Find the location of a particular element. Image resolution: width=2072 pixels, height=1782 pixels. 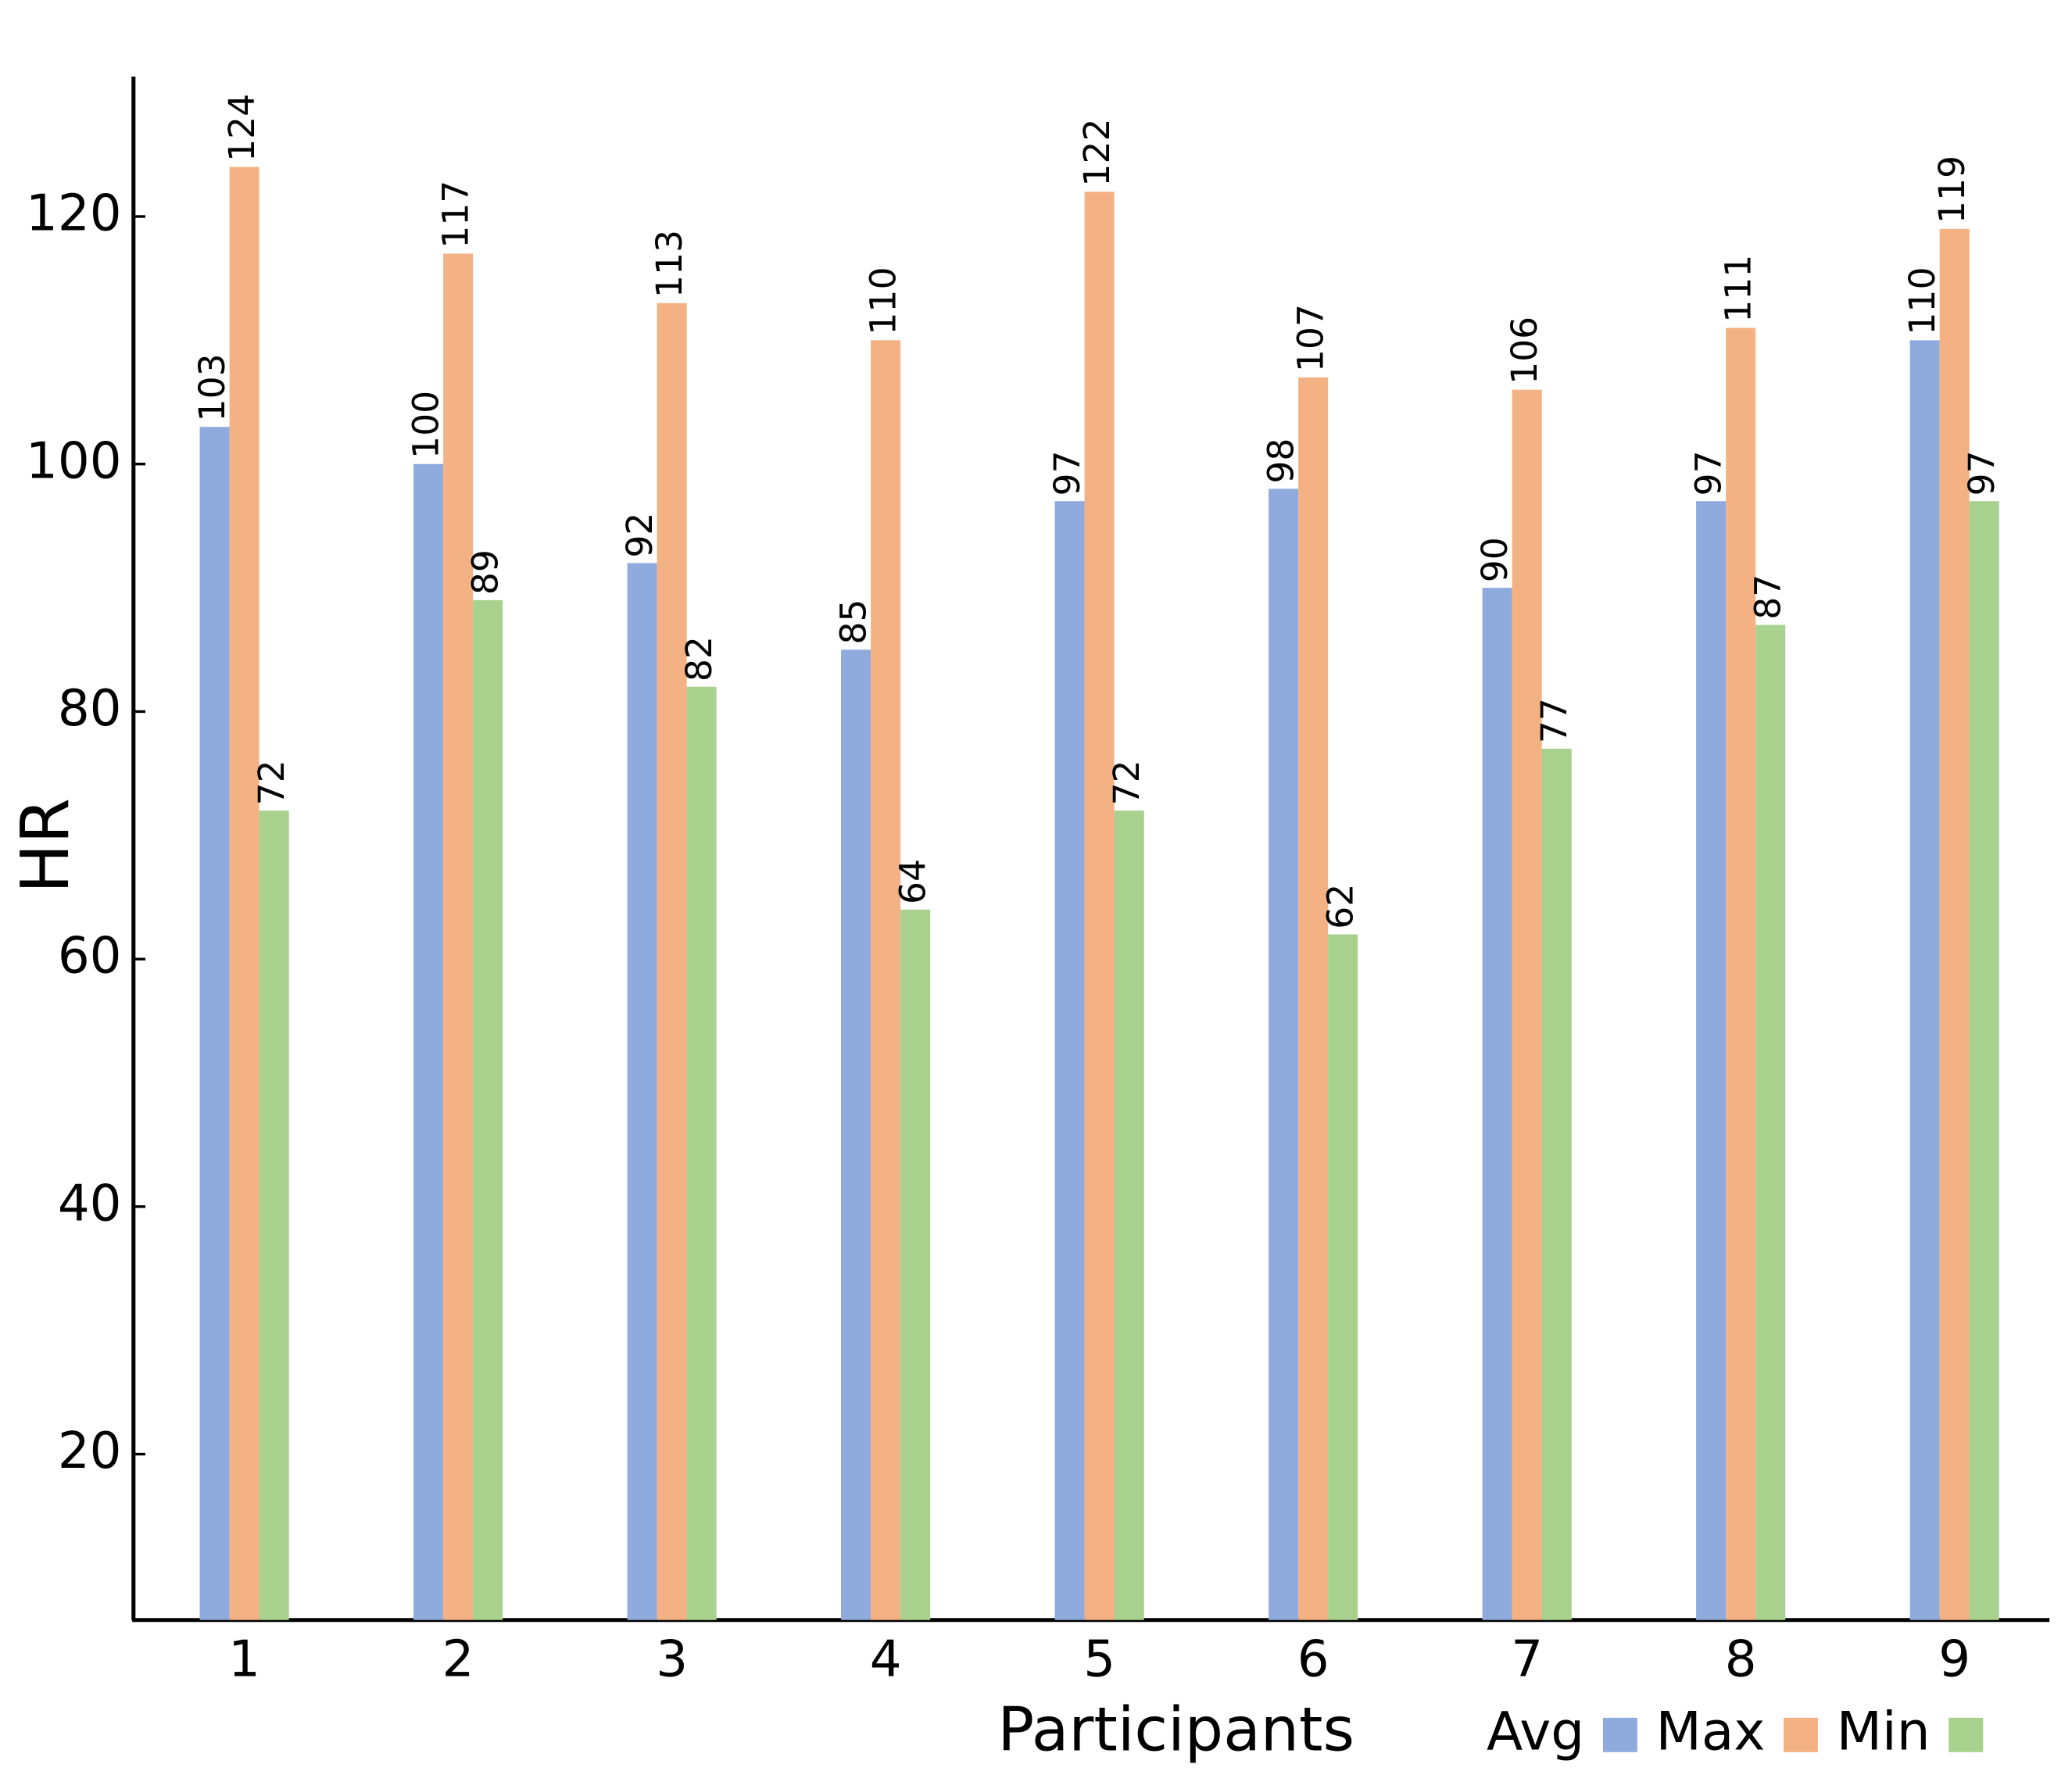

x-tick-label: 6 is located at coordinates (1313, 1659).